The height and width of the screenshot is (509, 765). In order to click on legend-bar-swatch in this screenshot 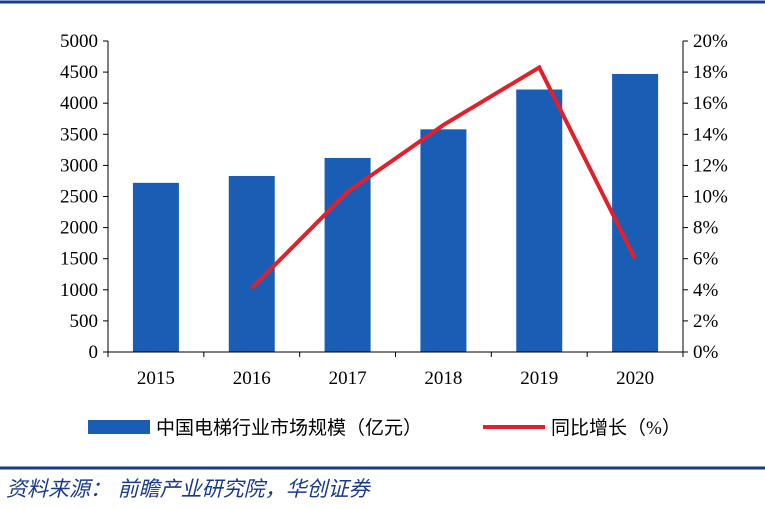, I will do `click(119, 427)`.